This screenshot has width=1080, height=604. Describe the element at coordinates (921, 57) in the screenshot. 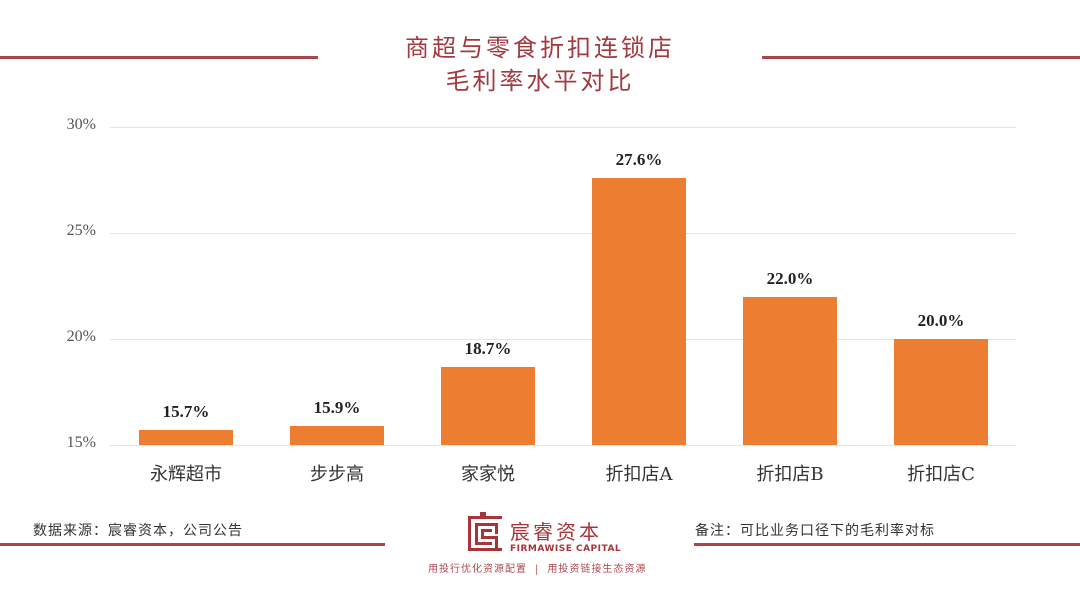

I see `title-divider-right` at that location.